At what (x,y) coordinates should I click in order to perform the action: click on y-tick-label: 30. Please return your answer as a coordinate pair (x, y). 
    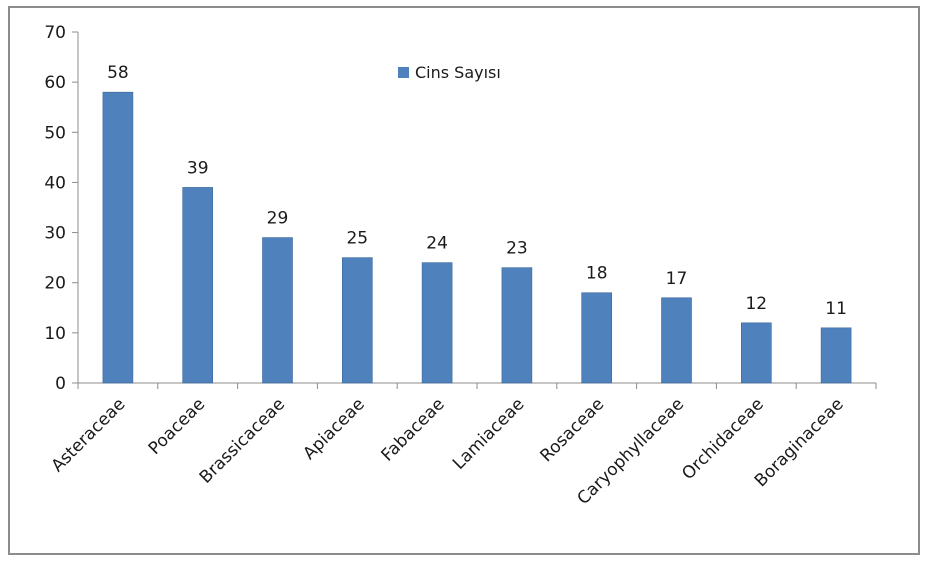
    Looking at the image, I should click on (55, 234).